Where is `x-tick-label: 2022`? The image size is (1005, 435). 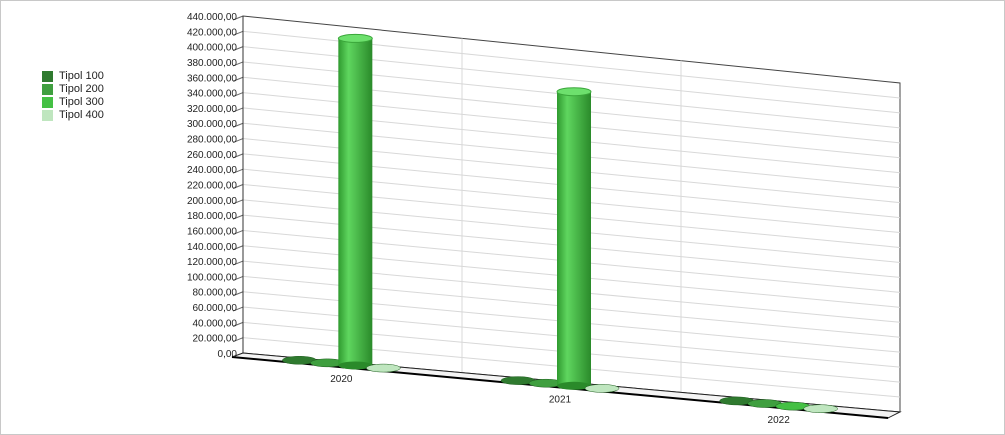
x-tick-label: 2022 is located at coordinates (779, 420).